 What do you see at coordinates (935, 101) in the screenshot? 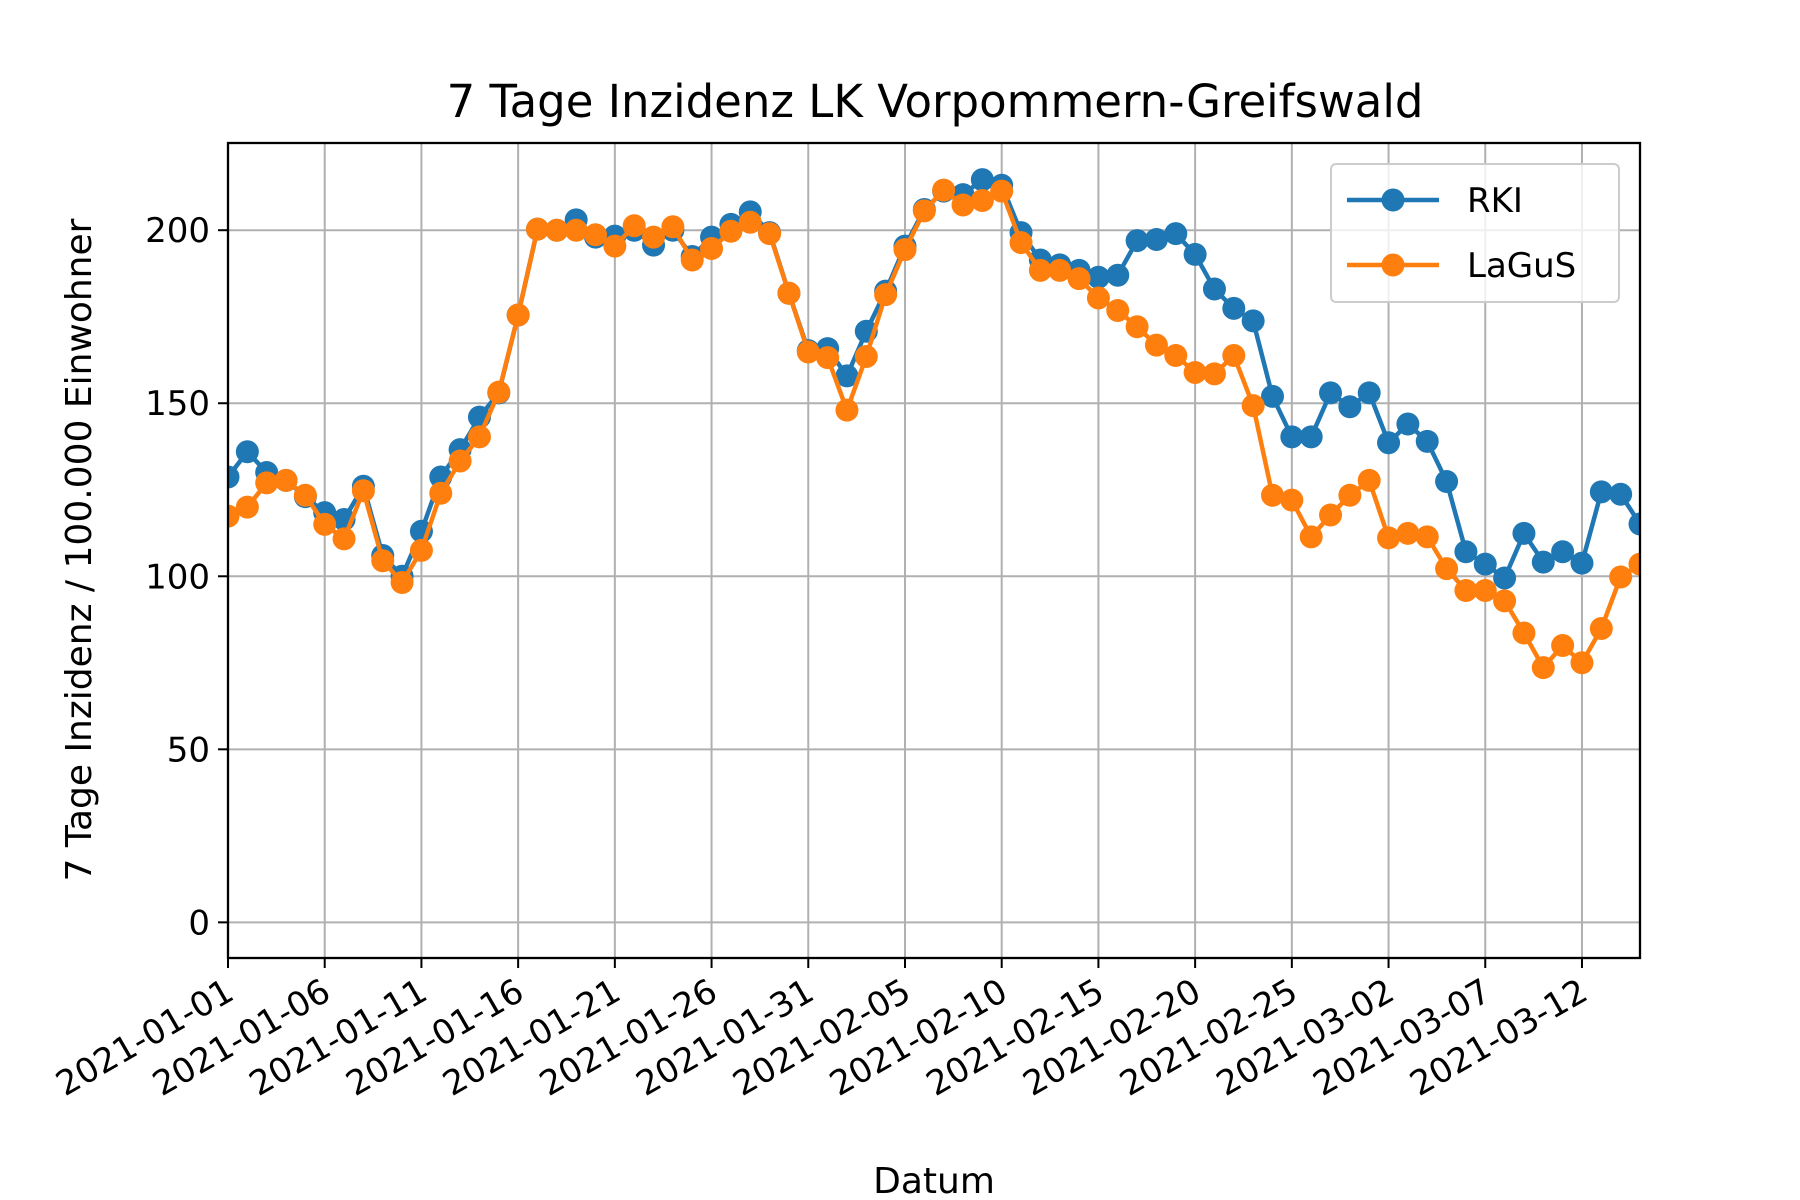
I see `chart-title: 7 Tage Inzidenz LK Vorpommern-Greifswald` at bounding box center [935, 101].